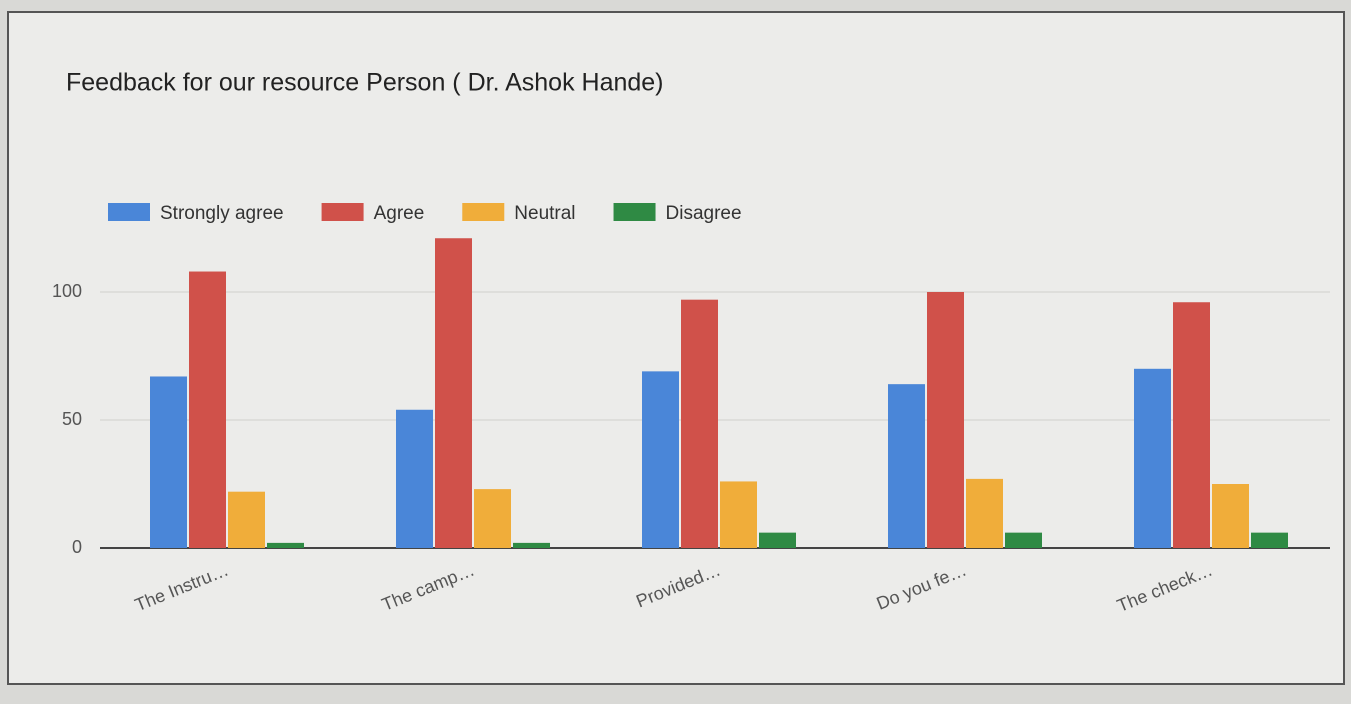  What do you see at coordinates (544, 213) in the screenshot?
I see `legend-label: Neutral` at bounding box center [544, 213].